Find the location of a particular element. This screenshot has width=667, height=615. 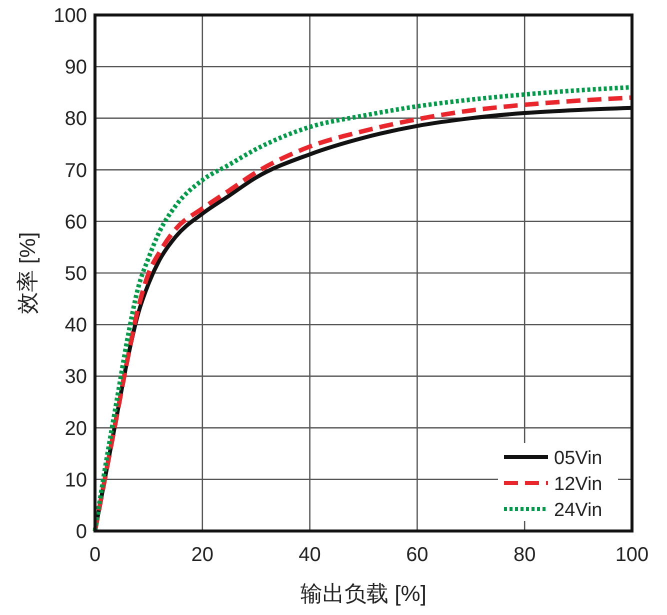

y-tick-label: 90 is located at coordinates (75, 67).